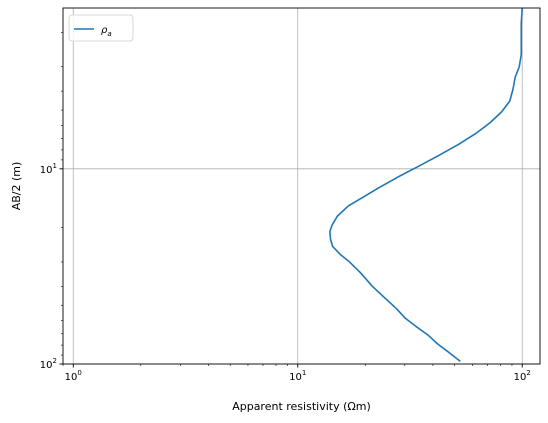 This screenshot has height=423, width=548. I want to click on y-tick-label-1: 10², so click(48, 364).